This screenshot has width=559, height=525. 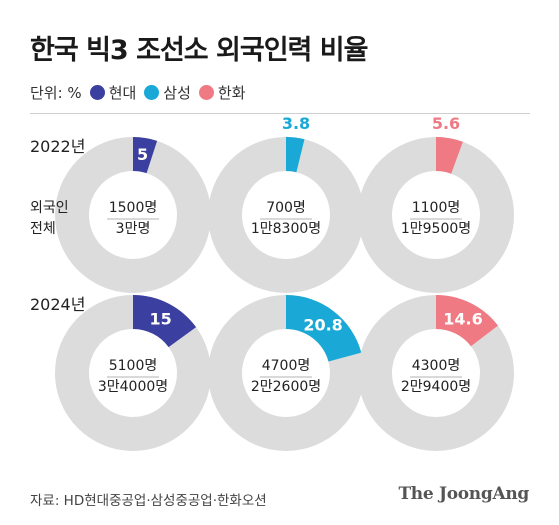 I want to click on legend-label-hanwha: 한화, so click(x=231, y=93).